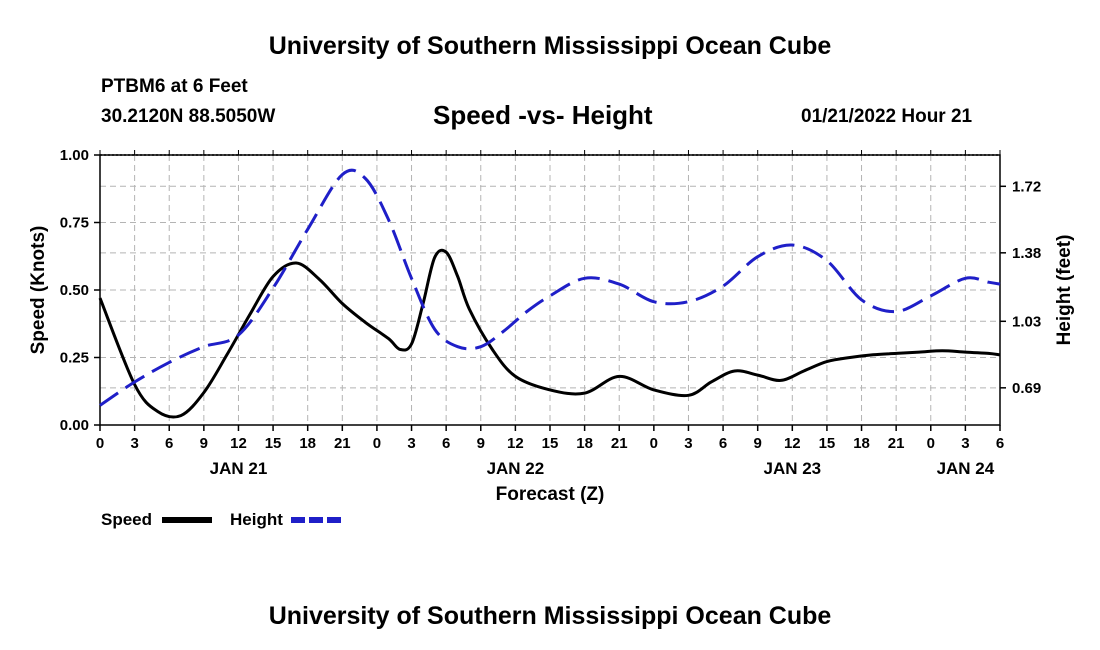  I want to click on date-label: JAN 23, so click(792, 468).